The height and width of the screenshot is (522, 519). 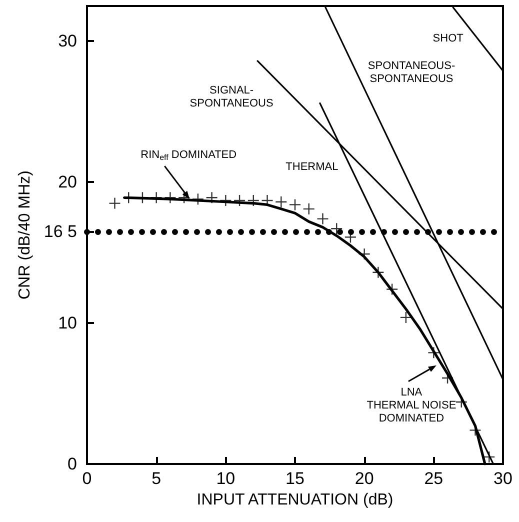 What do you see at coordinates (448, 38) in the screenshot?
I see `series-label: SHOT` at bounding box center [448, 38].